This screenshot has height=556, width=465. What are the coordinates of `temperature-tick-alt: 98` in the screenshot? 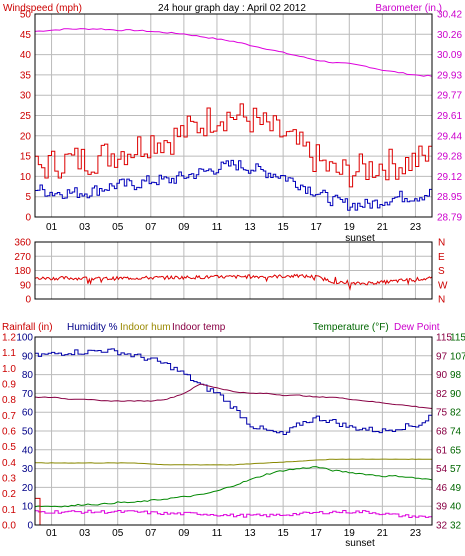 It's located at (456, 375).